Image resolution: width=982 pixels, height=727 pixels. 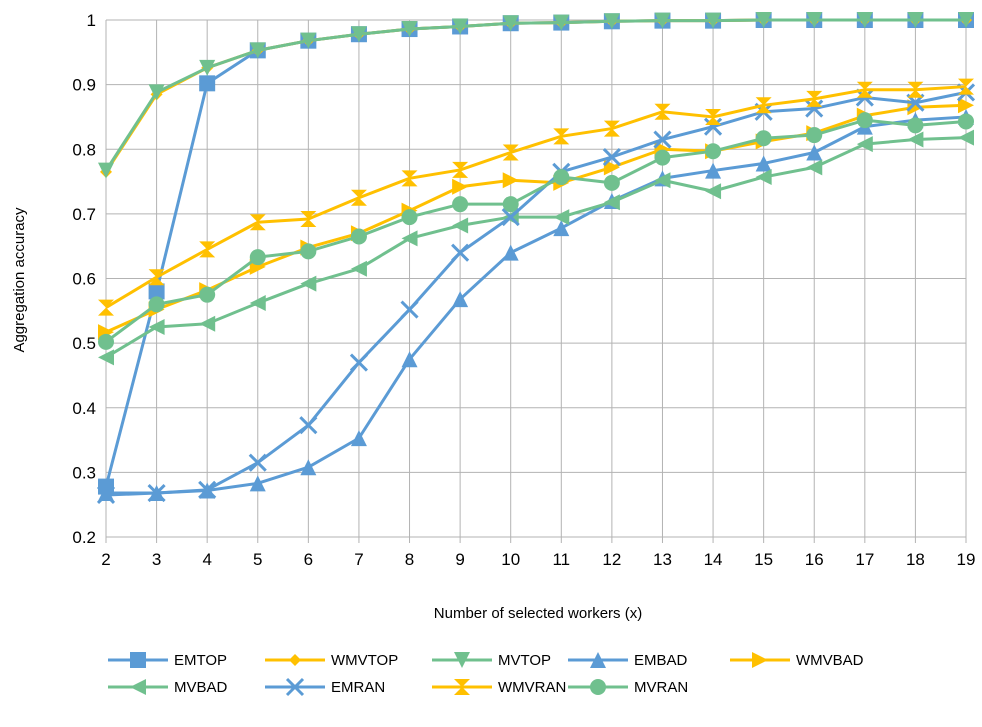 I want to click on legend-label: MVBAD, so click(x=201, y=687).